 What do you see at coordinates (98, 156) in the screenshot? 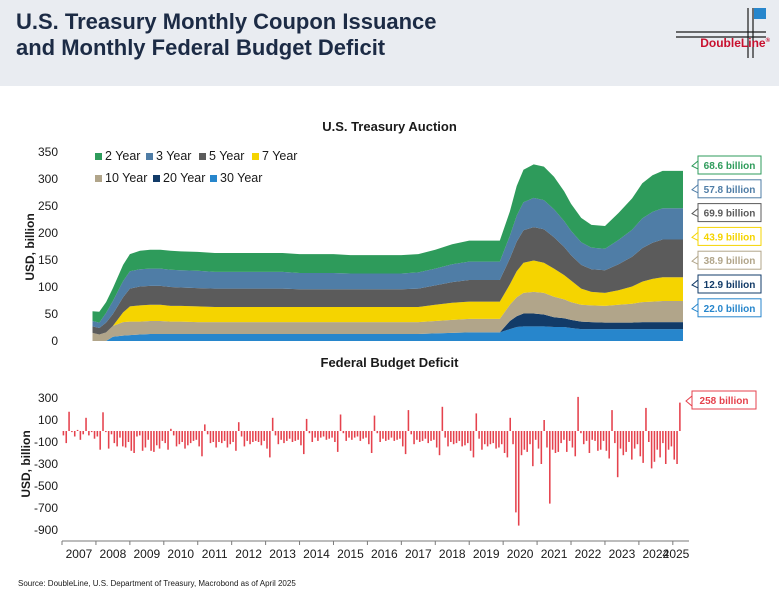
I see `legend-swatch-2-year` at bounding box center [98, 156].